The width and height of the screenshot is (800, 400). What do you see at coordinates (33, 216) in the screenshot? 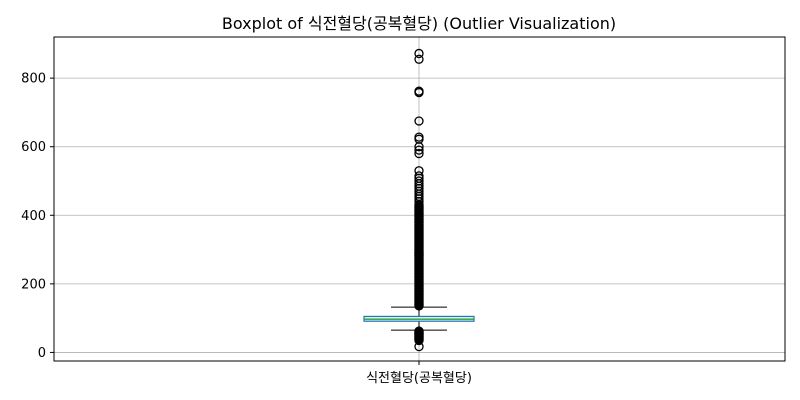
I see `y-tick-label: 400` at bounding box center [33, 216].